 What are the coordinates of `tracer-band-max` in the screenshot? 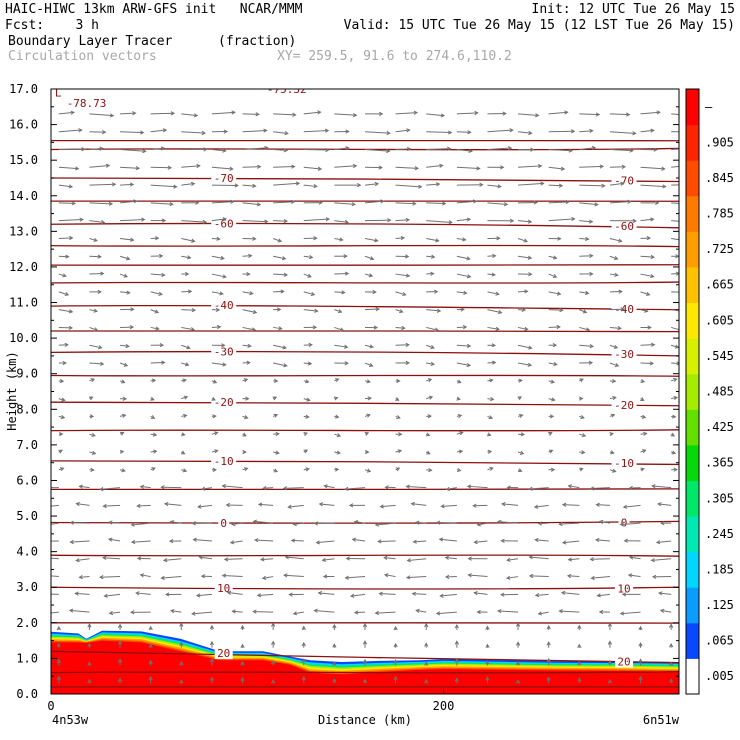 It's located at (365, 667).